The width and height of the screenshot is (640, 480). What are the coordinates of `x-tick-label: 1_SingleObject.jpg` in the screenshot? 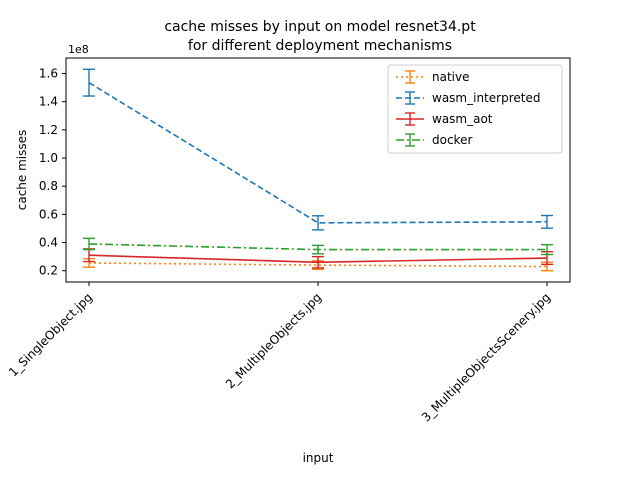 It's located at (50, 334).